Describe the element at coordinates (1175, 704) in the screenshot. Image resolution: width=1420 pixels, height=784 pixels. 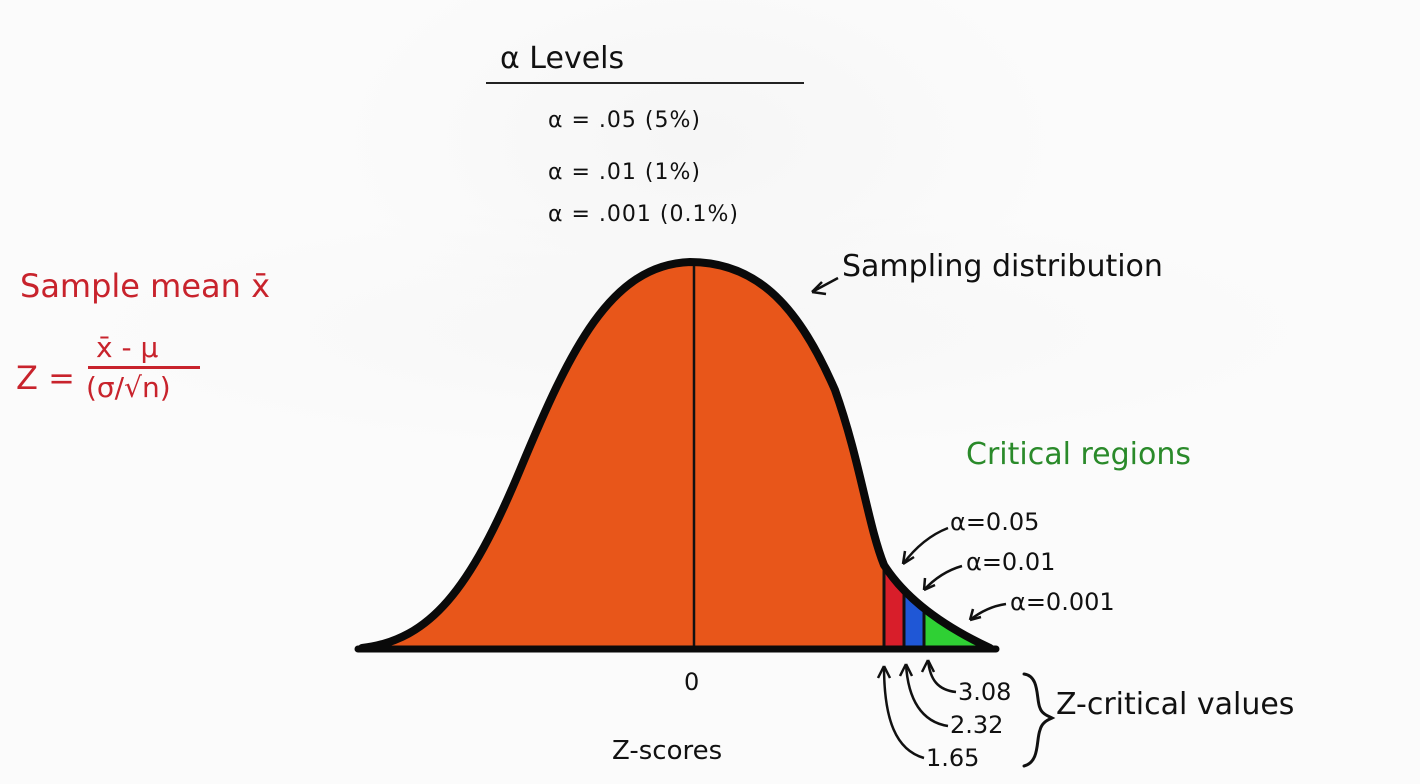
I see `z-critical-values-label: Z-critical values` at that location.